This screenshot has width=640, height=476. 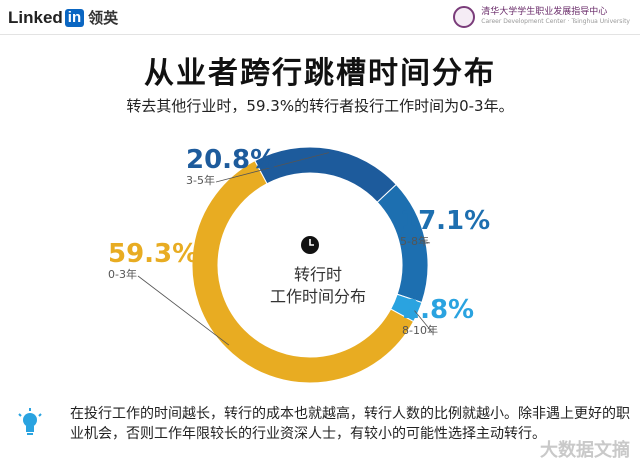 What do you see at coordinates (414, 241) in the screenshot?
I see `slice-range-5-8: 5-8年` at bounding box center [414, 241].